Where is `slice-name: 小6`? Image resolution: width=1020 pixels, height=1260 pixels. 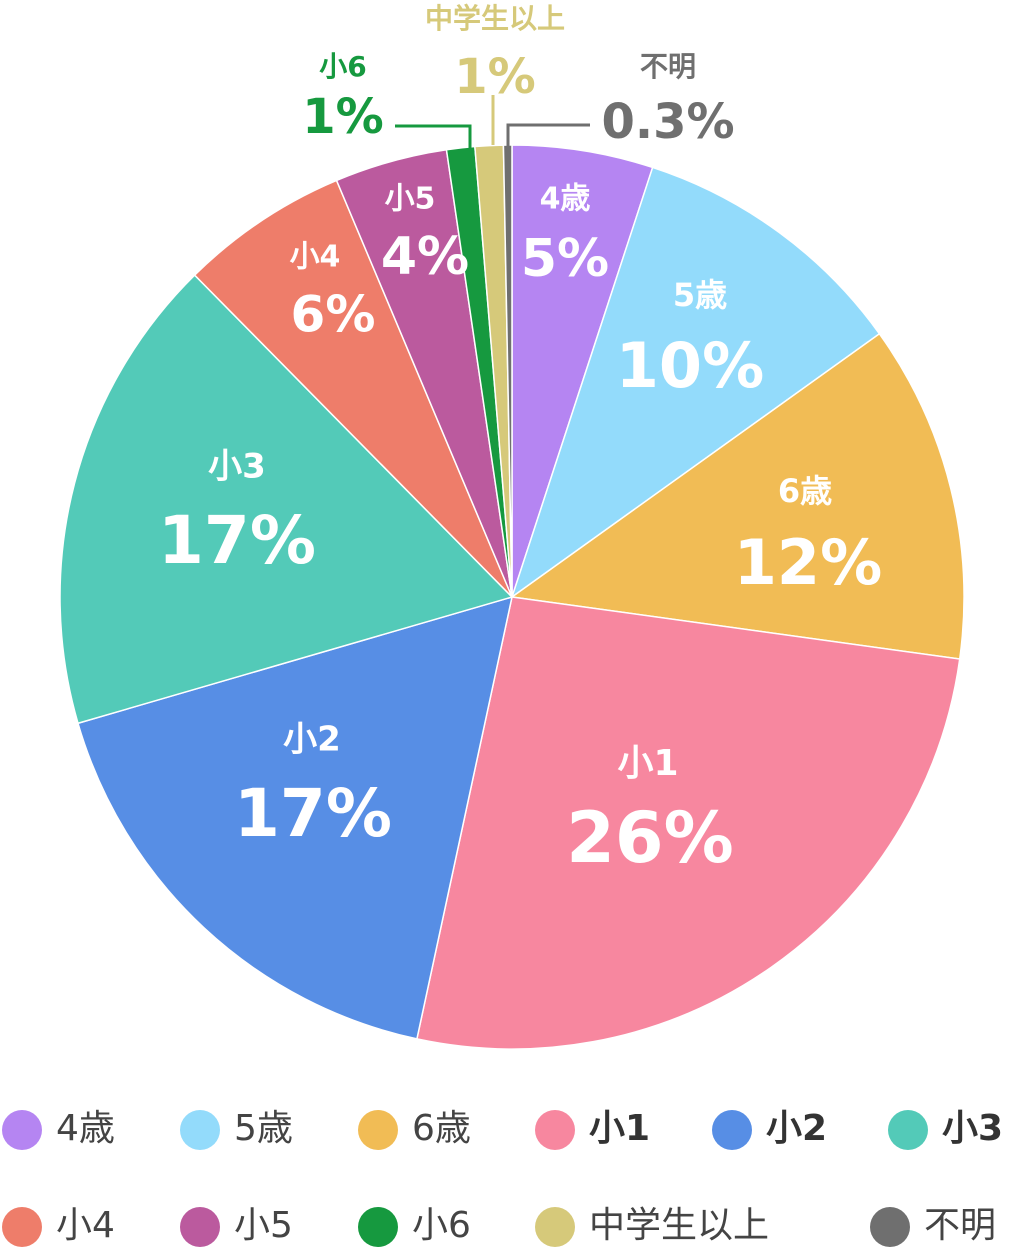 slice-name: 小6 is located at coordinates (342, 66).